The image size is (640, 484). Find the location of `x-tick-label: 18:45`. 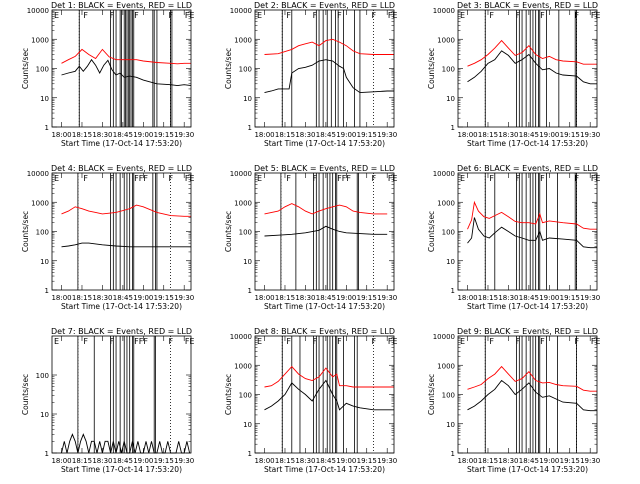

x-tick-label: 18:45 is located at coordinates (123, 135).